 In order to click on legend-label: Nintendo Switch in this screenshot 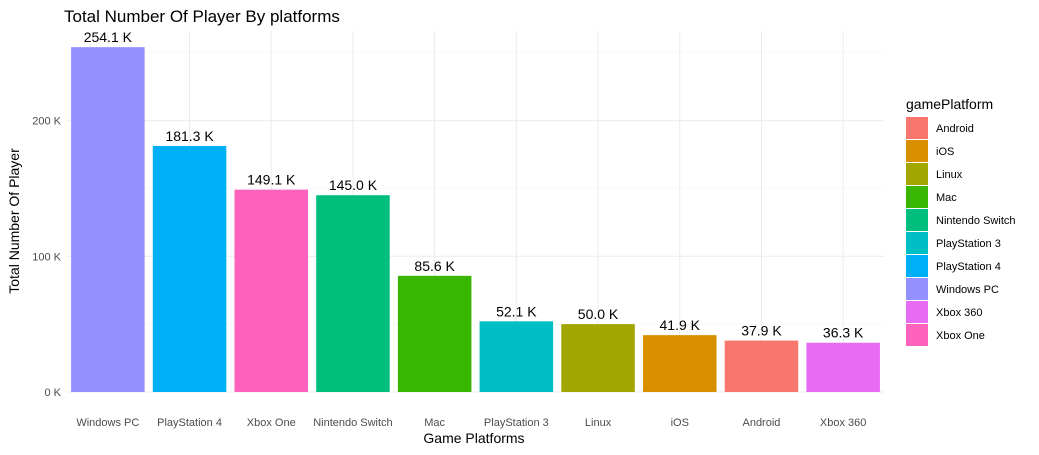, I will do `click(976, 221)`.